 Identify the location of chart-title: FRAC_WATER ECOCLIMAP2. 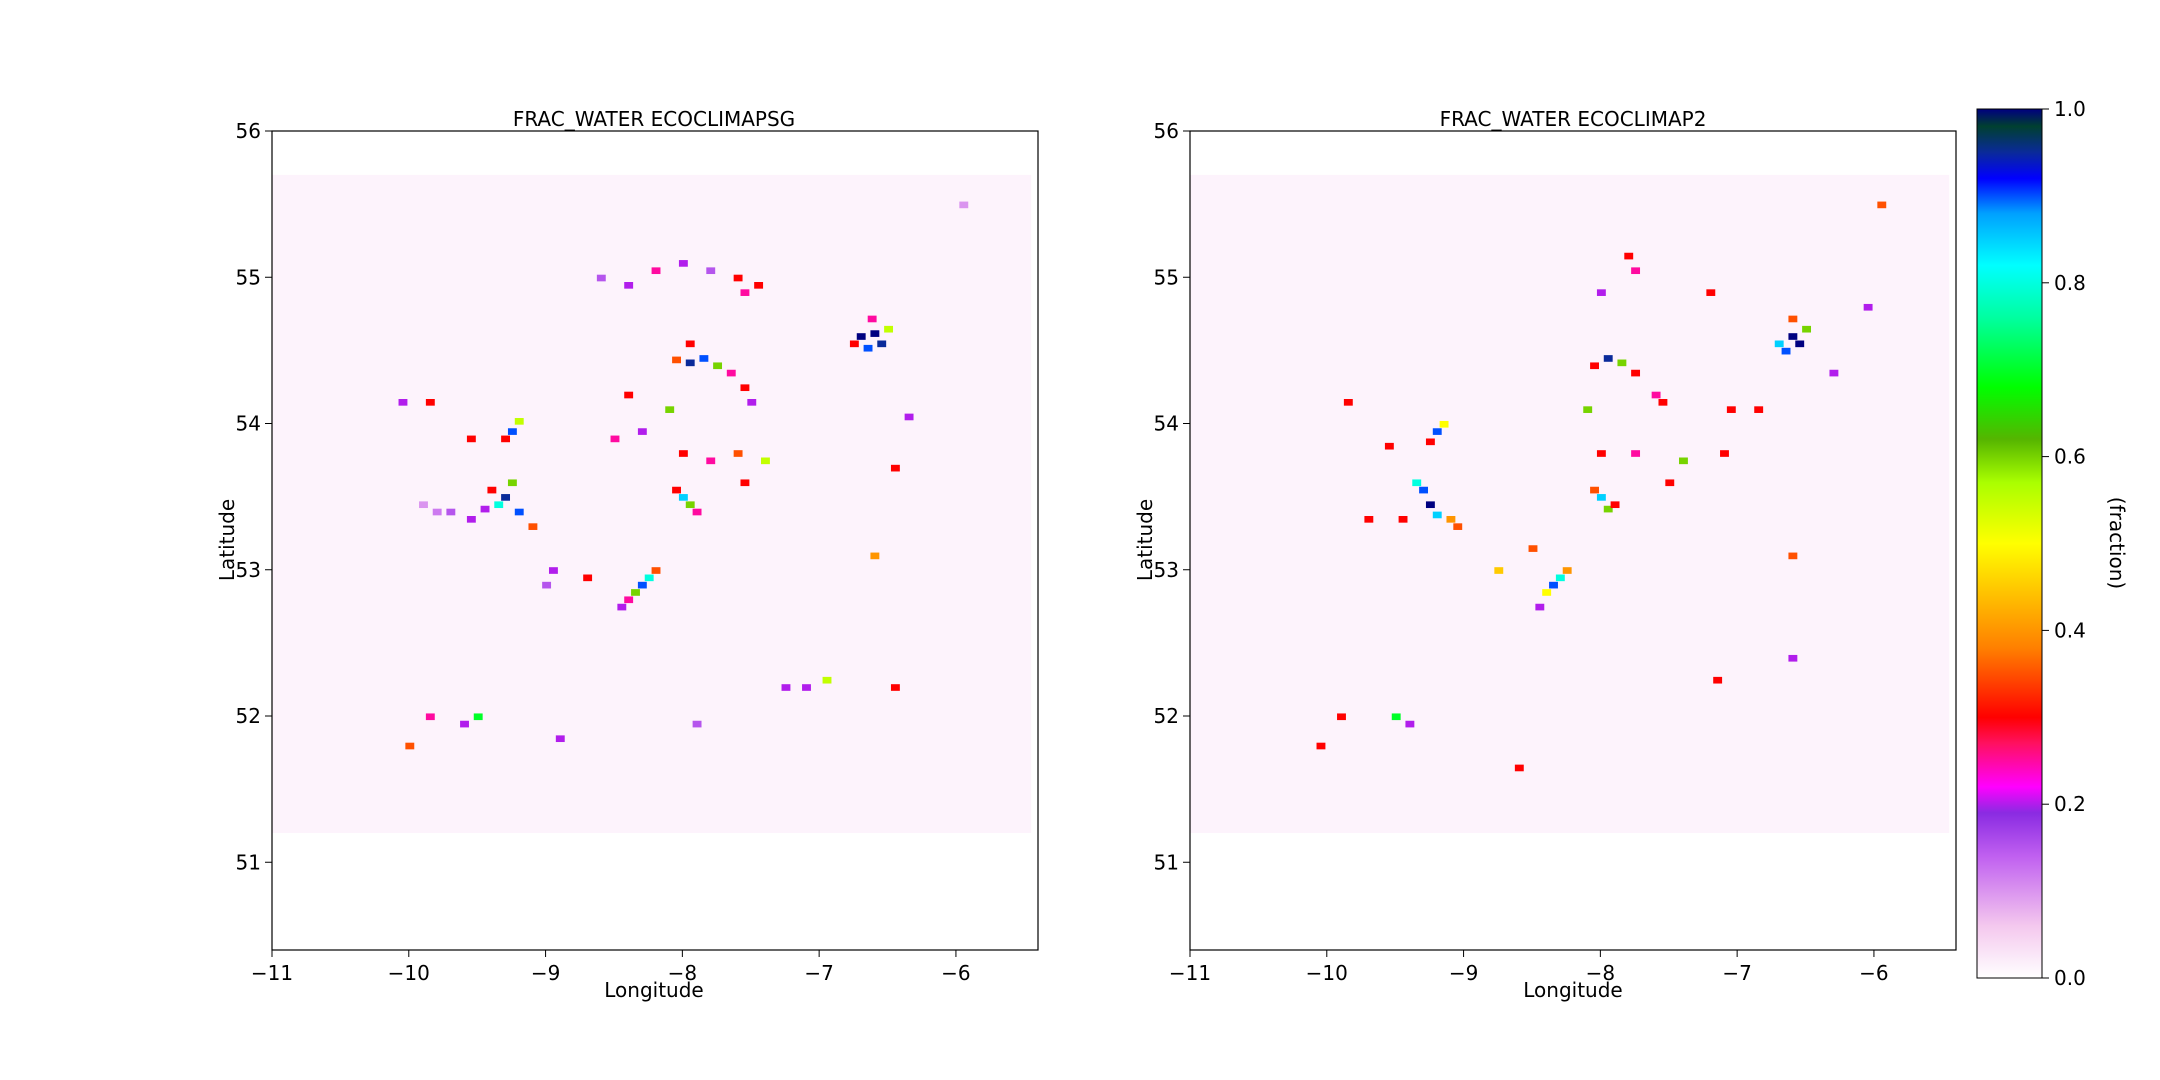
(1573, 119).